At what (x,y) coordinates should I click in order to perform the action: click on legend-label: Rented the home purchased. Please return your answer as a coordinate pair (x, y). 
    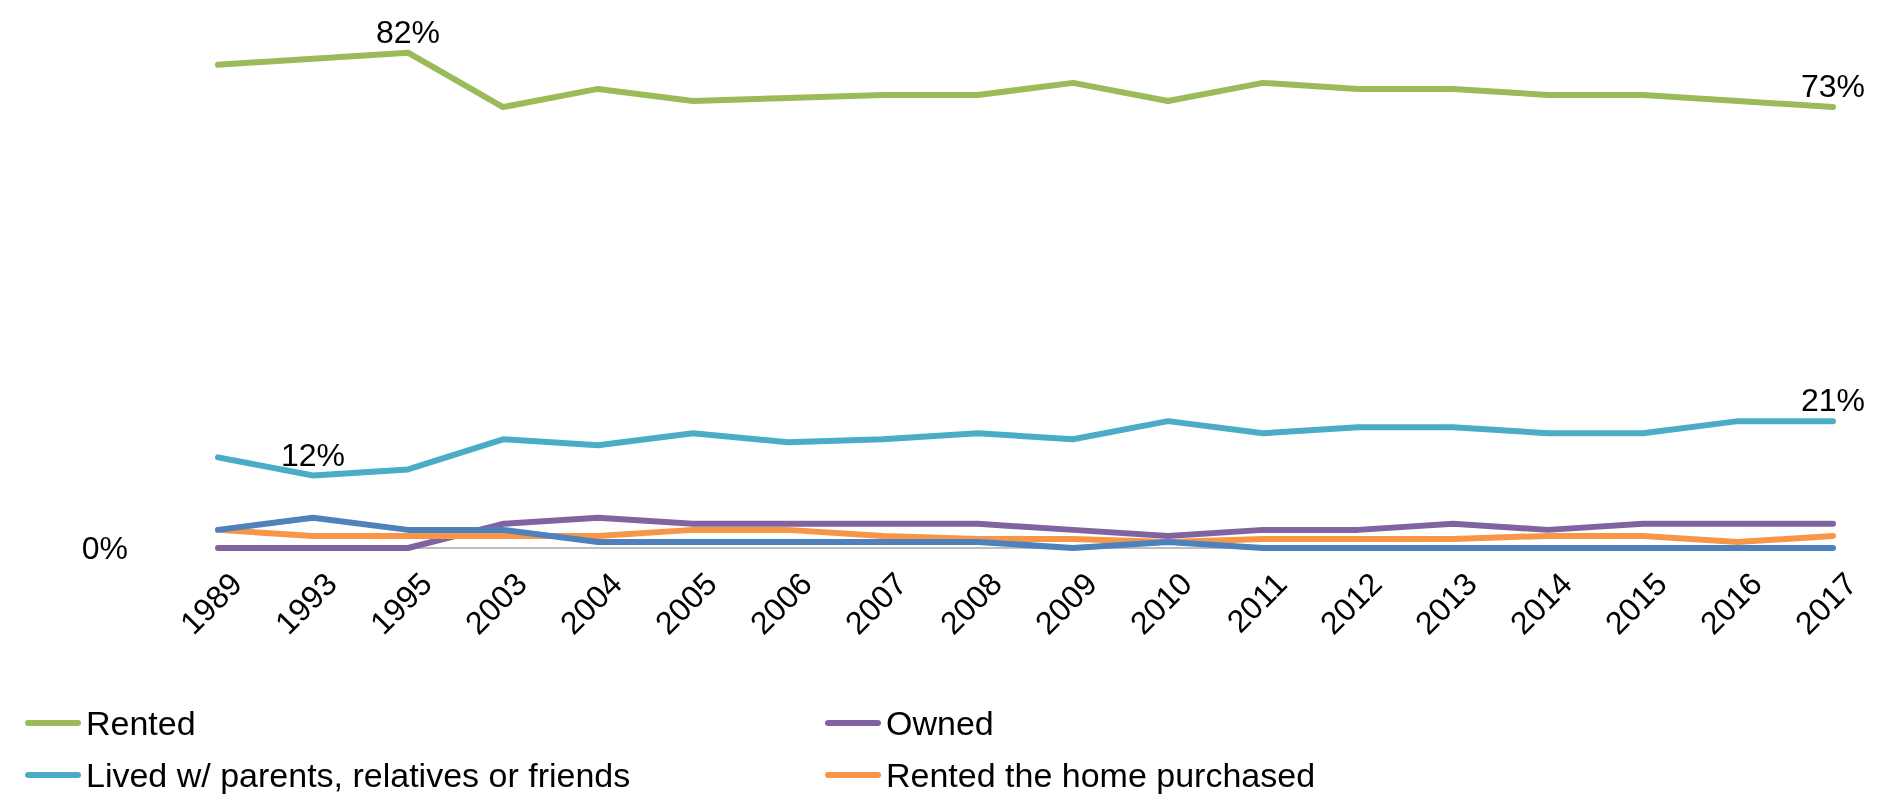
    Looking at the image, I should click on (1101, 774).